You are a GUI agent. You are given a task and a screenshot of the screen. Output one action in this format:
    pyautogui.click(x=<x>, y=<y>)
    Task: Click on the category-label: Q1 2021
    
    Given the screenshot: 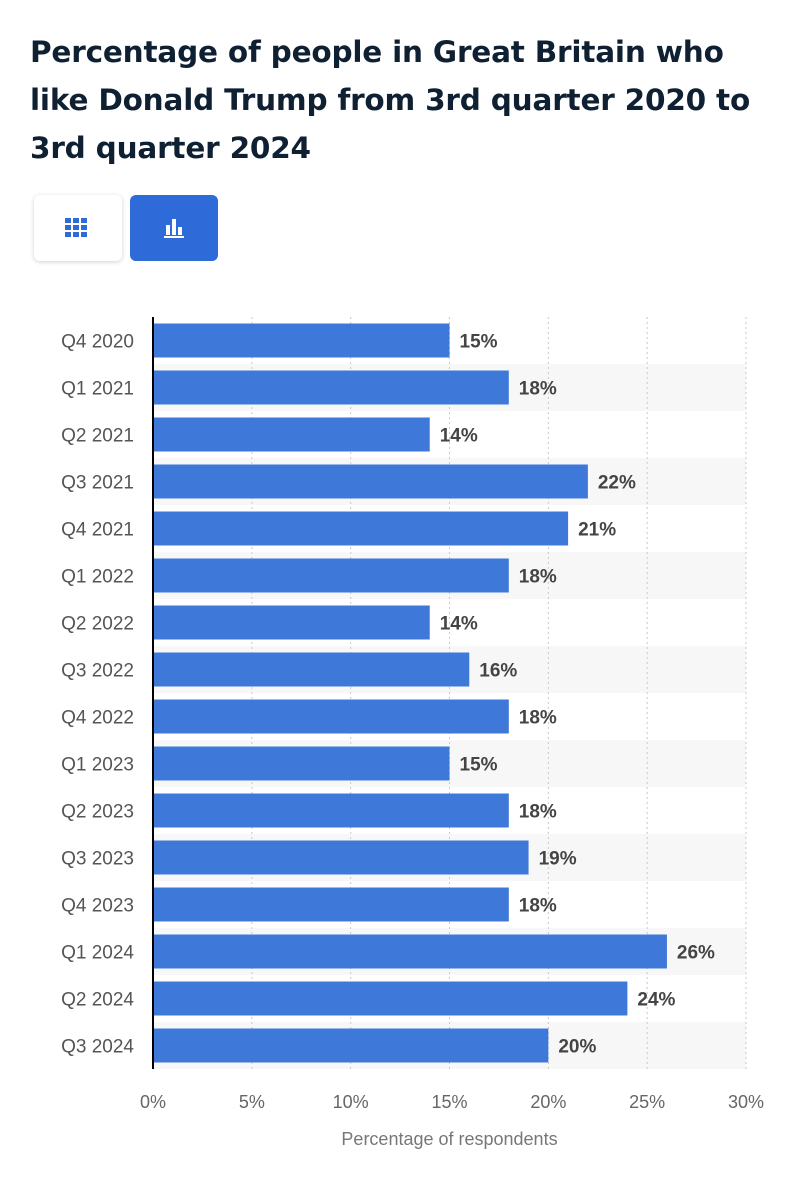 What is the action you would take?
    pyautogui.click(x=97, y=389)
    